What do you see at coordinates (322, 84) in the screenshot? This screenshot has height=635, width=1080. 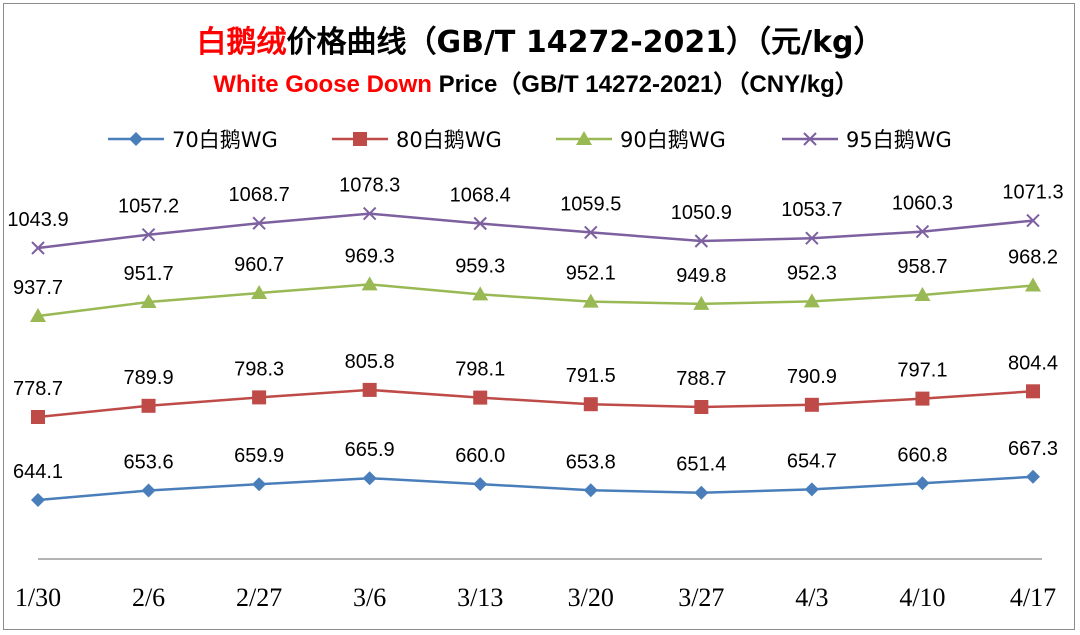 I see `chart-subtitle-highlight: White Goose Down` at bounding box center [322, 84].